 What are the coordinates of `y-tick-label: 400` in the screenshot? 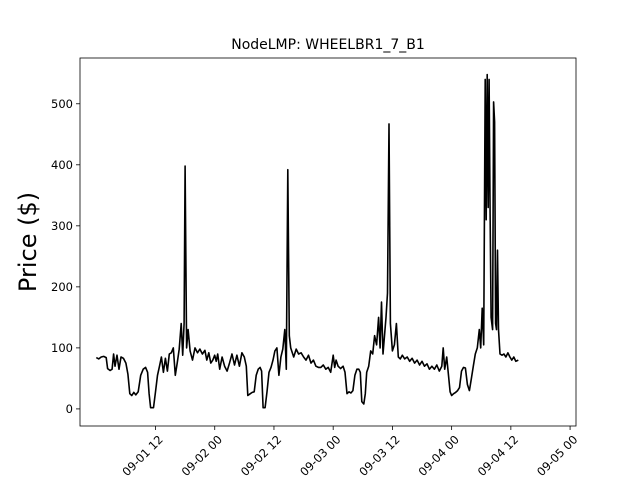 It's located at (62, 165).